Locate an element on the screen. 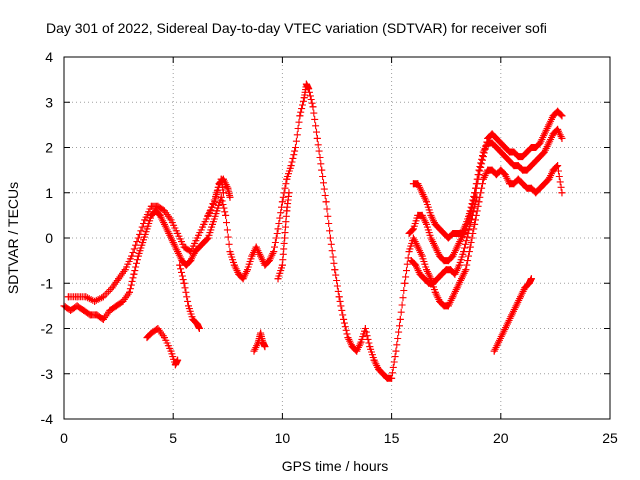  y-tick-label: -2 is located at coordinates (47, 329).